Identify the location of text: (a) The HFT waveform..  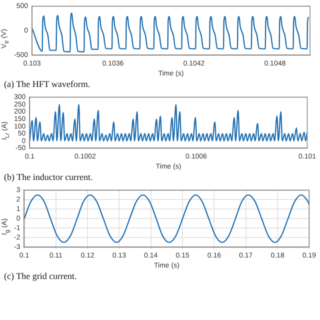
(47, 84).